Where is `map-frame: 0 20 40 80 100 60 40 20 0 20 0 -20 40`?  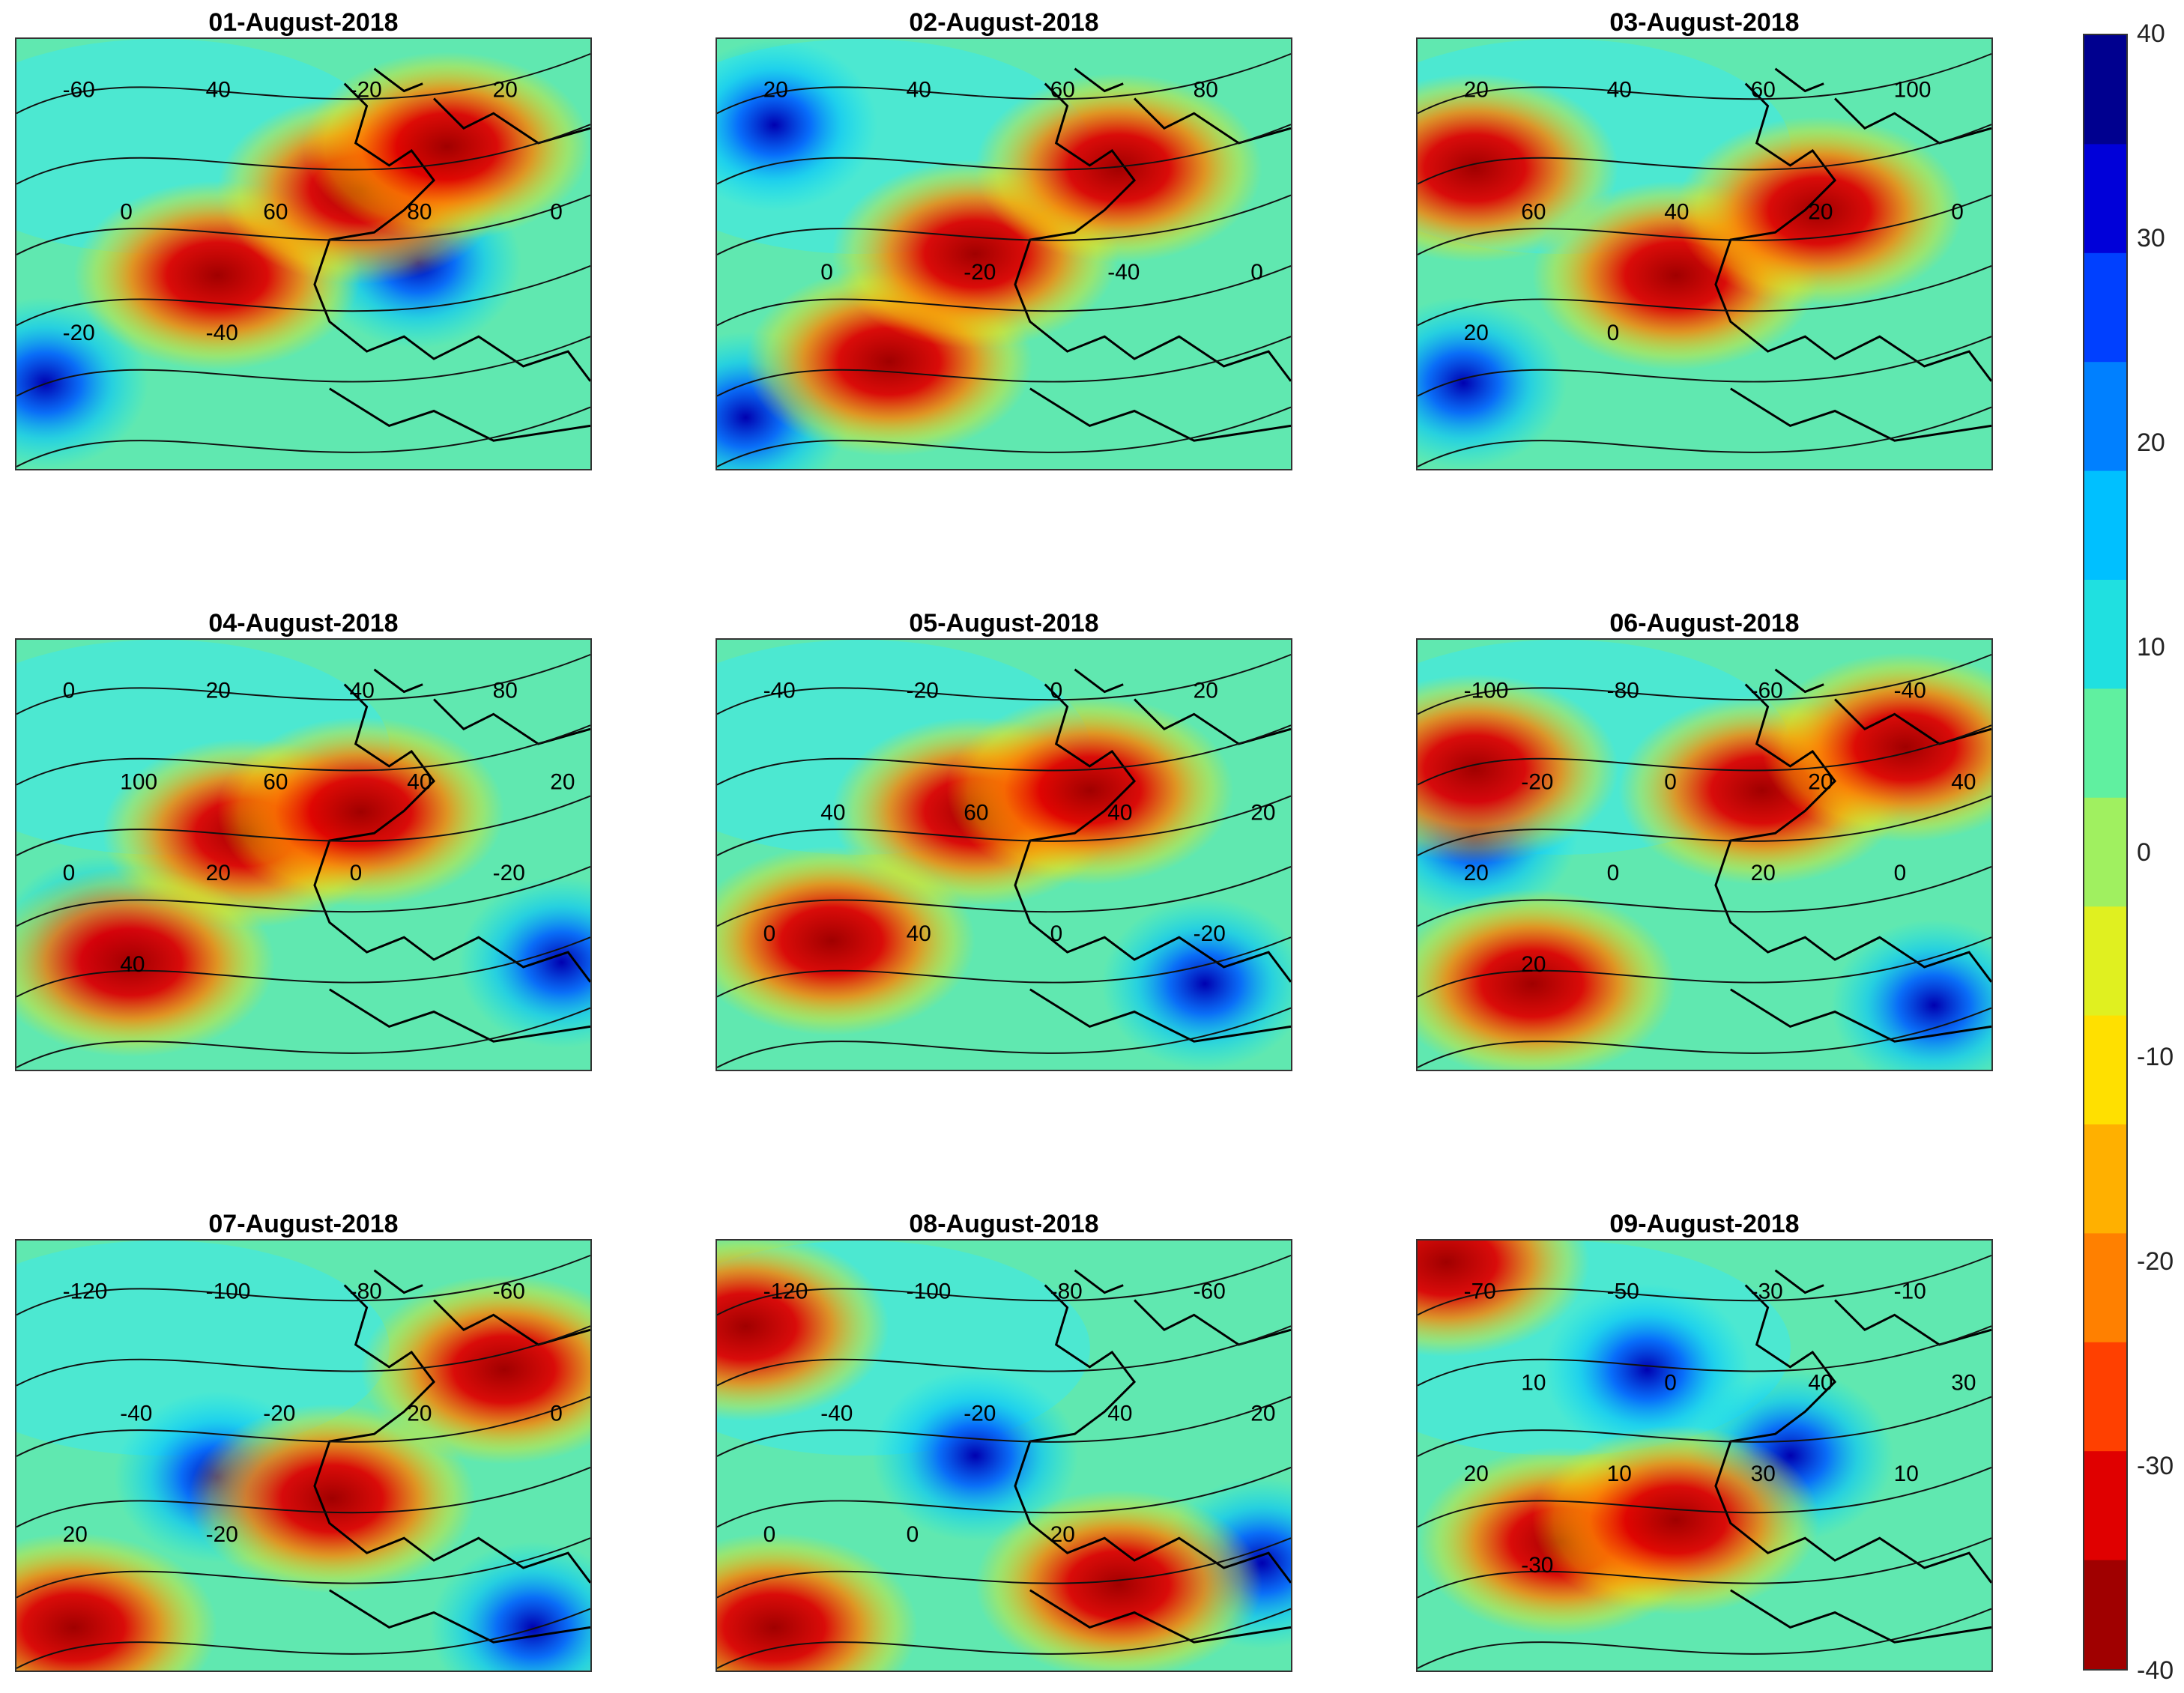 map-frame: 0 20 40 80 100 60 40 20 0 20 0 -20 40 is located at coordinates (303, 854).